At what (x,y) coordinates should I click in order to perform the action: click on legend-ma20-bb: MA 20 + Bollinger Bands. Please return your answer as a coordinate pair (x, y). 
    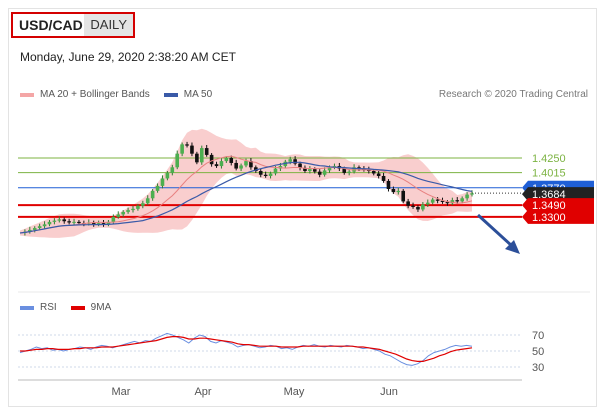
    Looking at the image, I should click on (95, 94).